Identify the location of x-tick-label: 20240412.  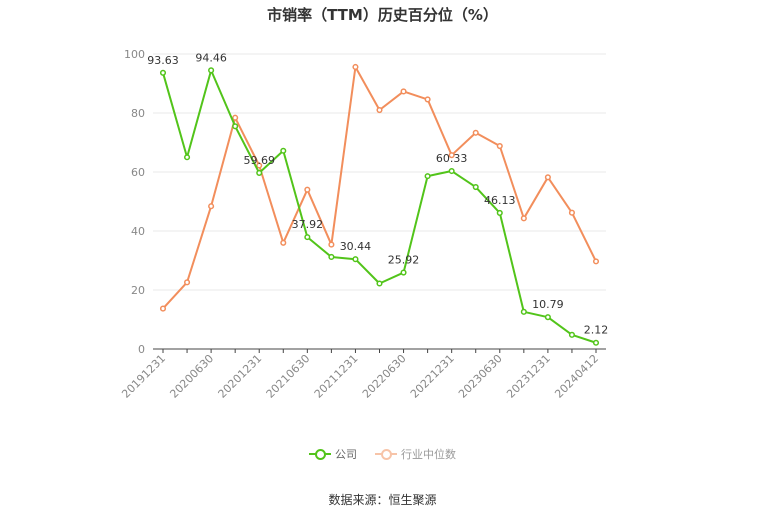
(576, 376).